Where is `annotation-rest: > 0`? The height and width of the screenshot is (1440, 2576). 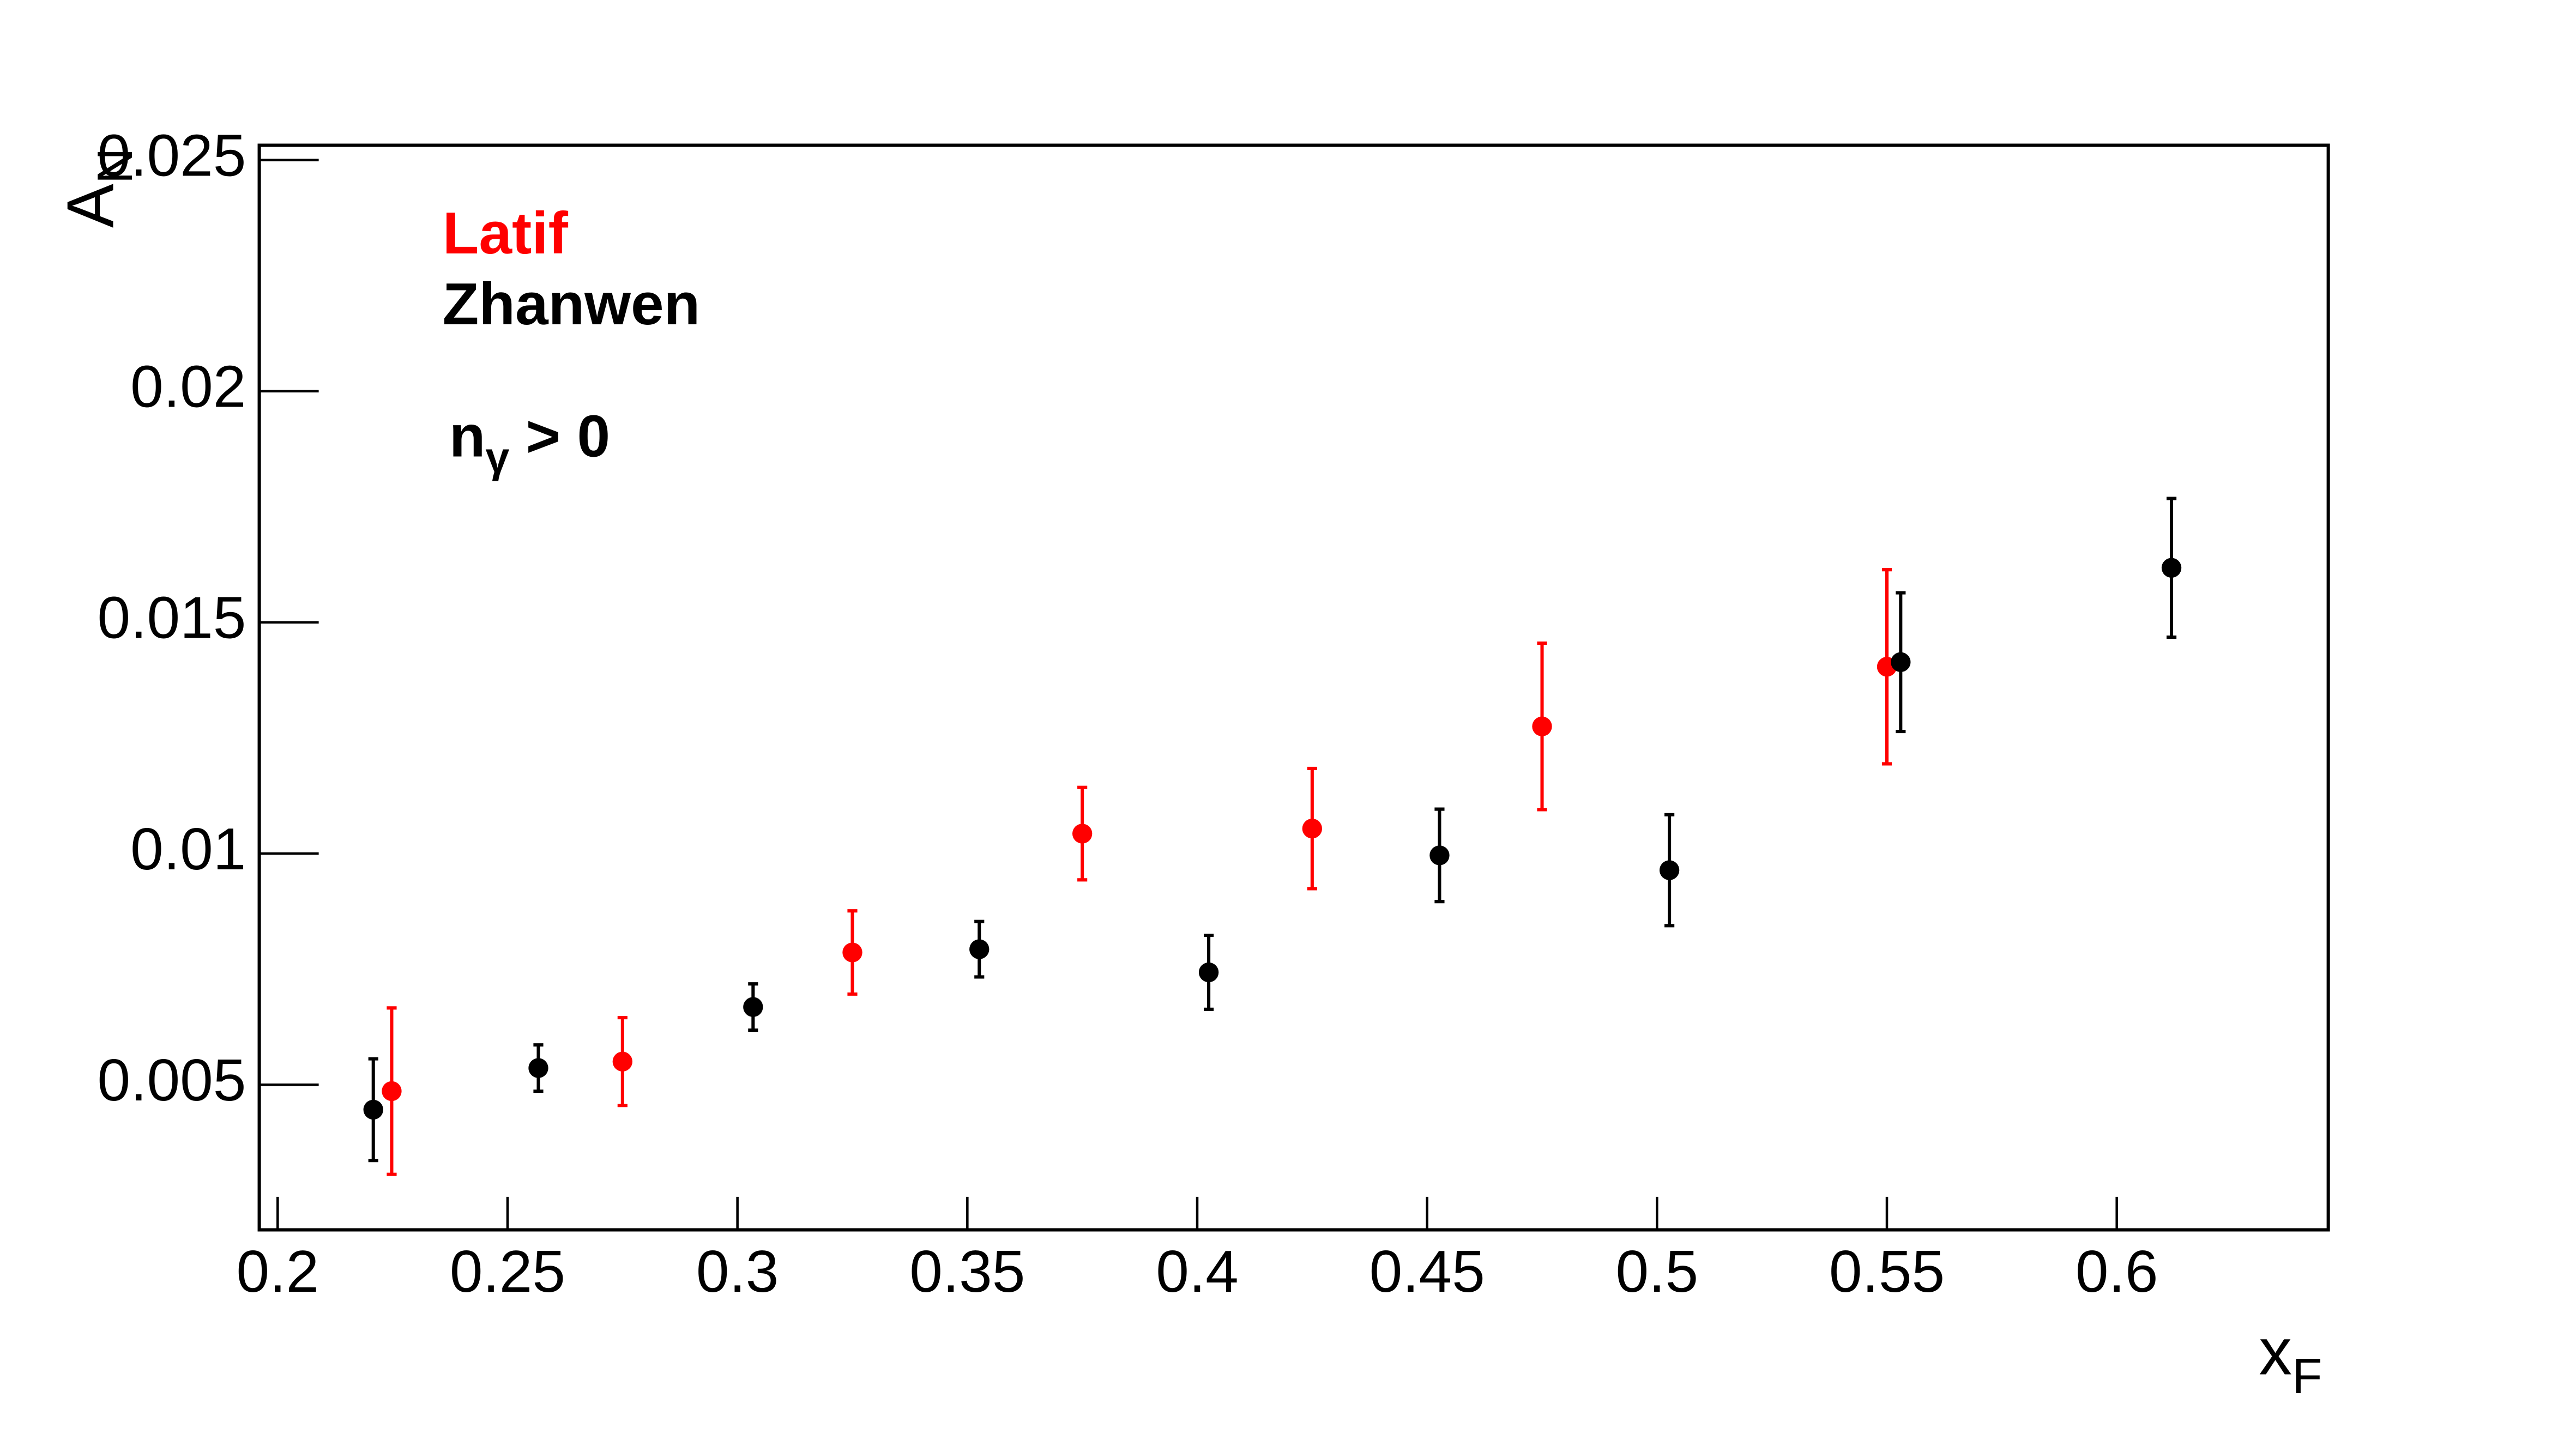 annotation-rest: > 0 is located at coordinates (560, 436).